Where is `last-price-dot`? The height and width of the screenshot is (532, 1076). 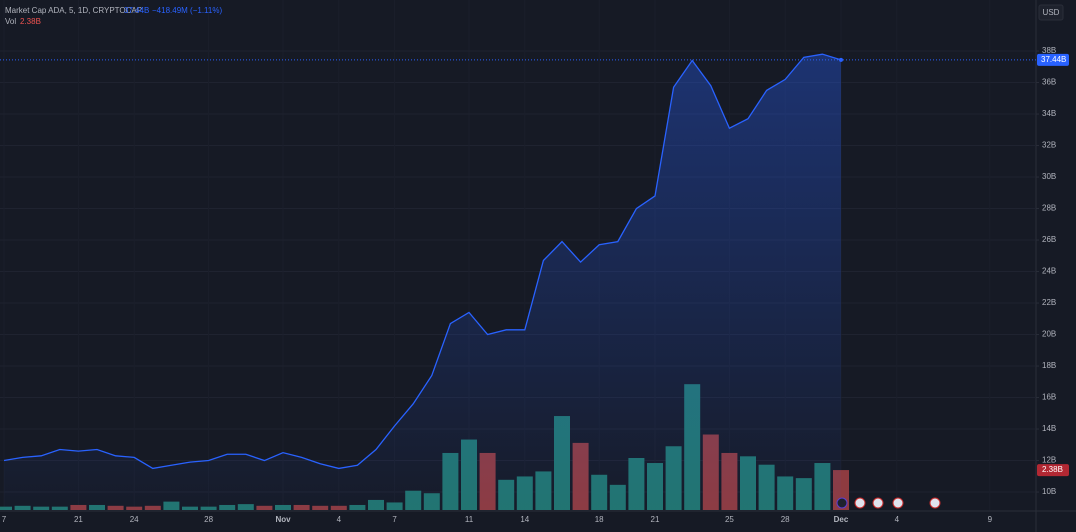
last-price-dot is located at coordinates (841, 59).